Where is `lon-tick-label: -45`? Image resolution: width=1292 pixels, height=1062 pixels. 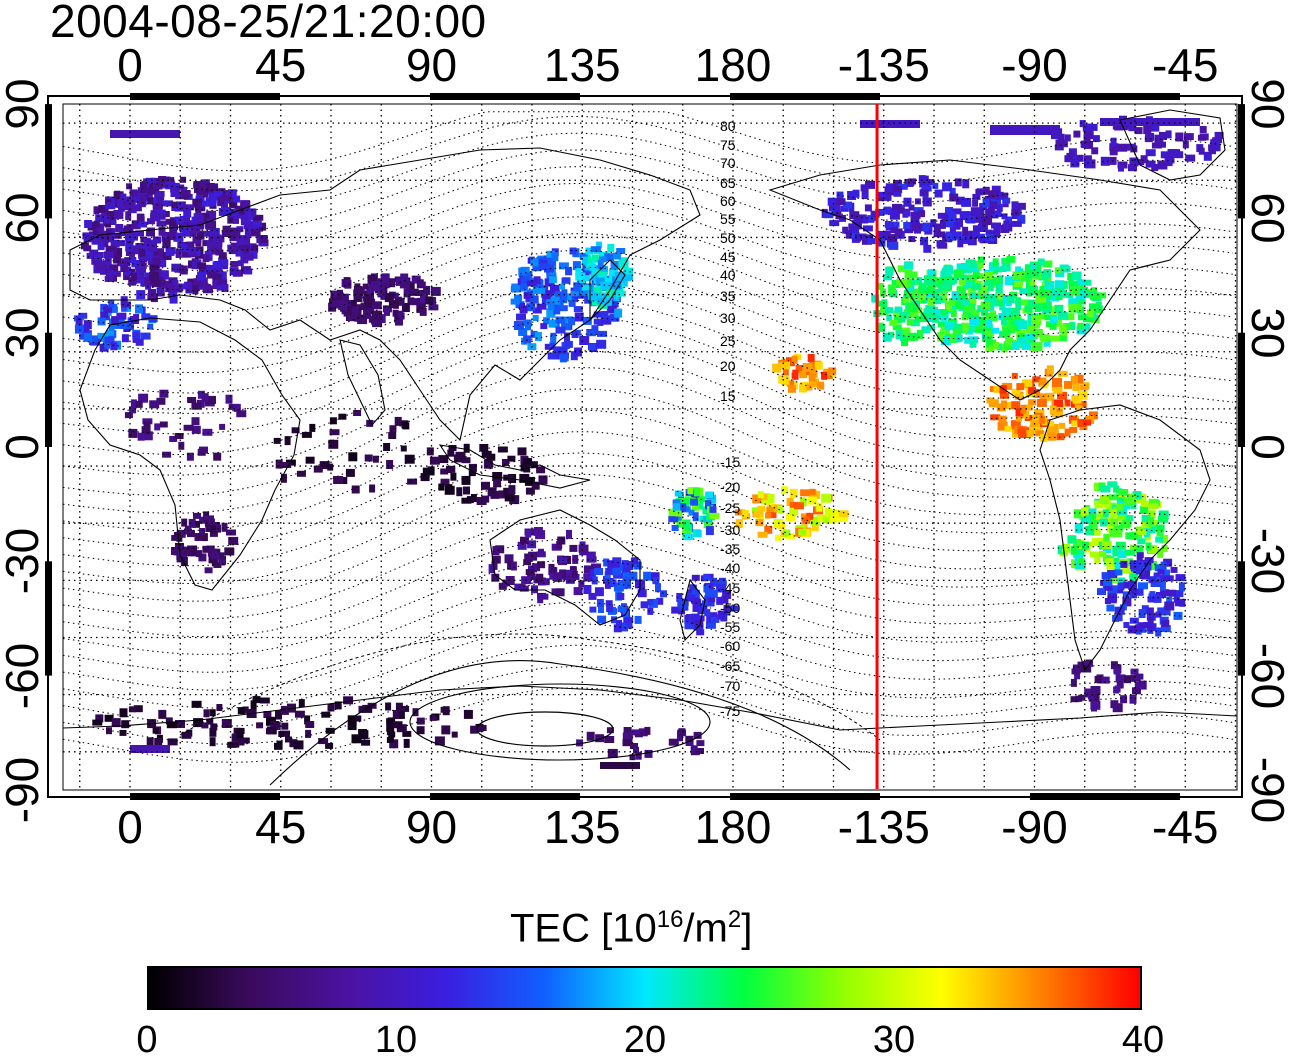 lon-tick-label: -45 is located at coordinates (1185, 827).